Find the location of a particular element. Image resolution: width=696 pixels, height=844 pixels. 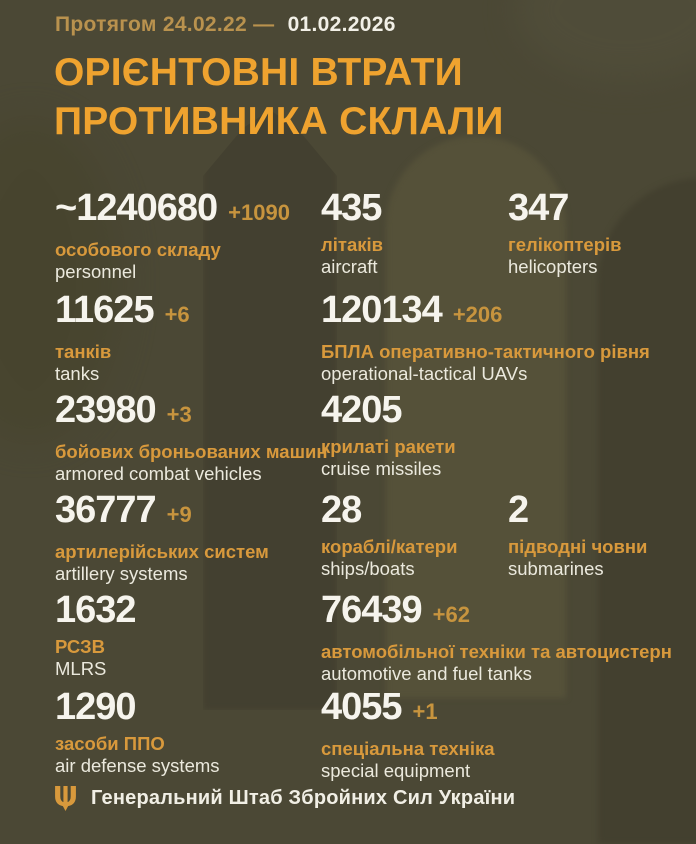

period-prefix: Протягом 24.02.22 — is located at coordinates (165, 24).